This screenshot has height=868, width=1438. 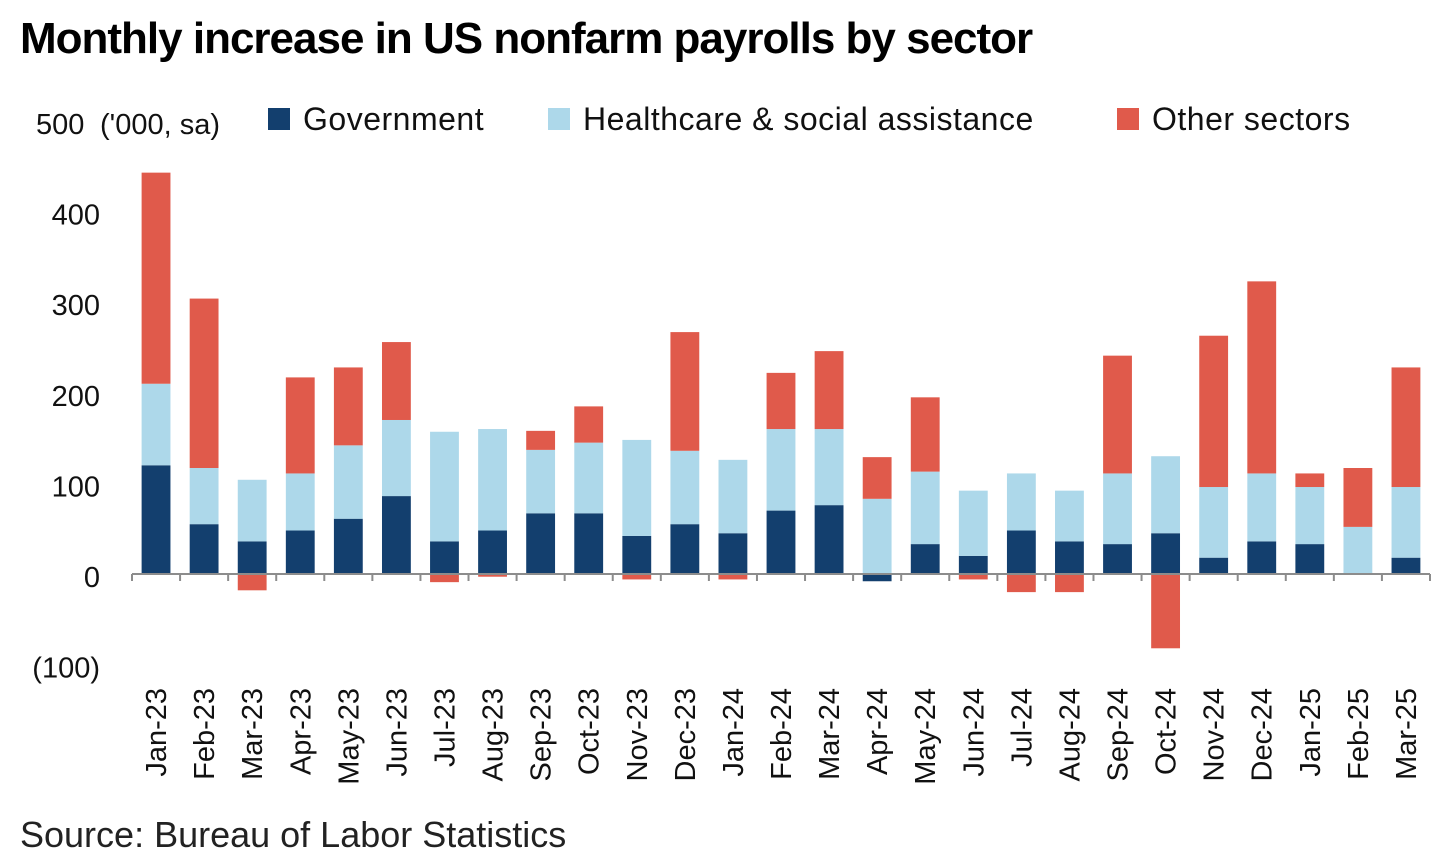 What do you see at coordinates (878, 731) in the screenshot?
I see `x-tick-label: Apr-24` at bounding box center [878, 731].